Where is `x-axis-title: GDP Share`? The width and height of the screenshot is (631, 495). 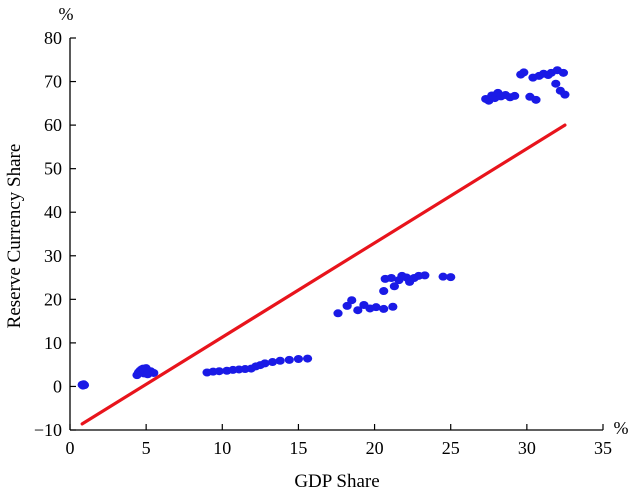 x-axis-title: GDP Share is located at coordinates (336, 481).